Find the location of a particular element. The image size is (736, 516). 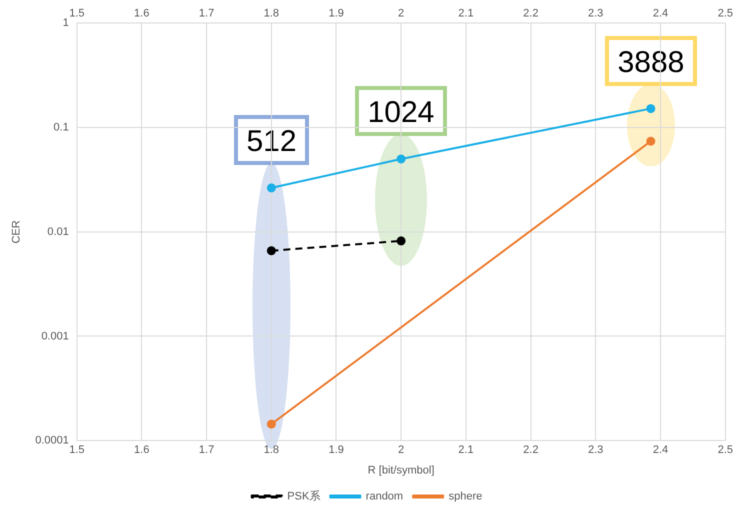

x2-tick-label: 1.5 is located at coordinates (76, 450).